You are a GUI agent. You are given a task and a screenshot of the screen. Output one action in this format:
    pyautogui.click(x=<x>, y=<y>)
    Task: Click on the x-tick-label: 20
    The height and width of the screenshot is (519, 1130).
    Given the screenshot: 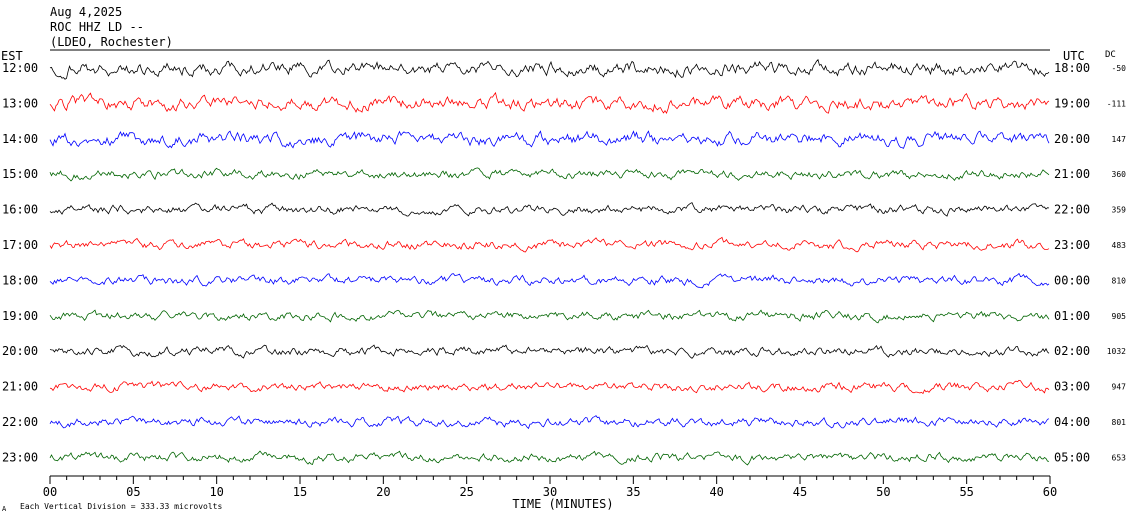 What is the action you would take?
    pyautogui.click(x=383, y=492)
    